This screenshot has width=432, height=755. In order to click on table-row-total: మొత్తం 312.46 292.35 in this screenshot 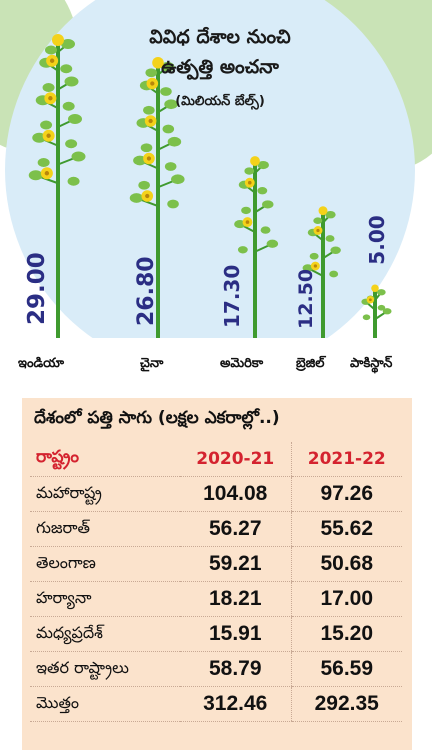, I will do `click(216, 704)`.